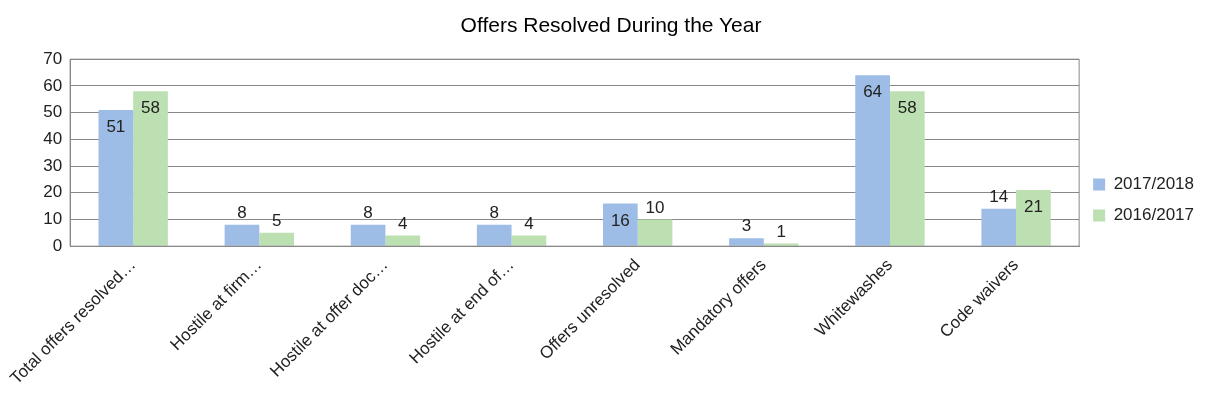 The height and width of the screenshot is (400, 1222). I want to click on data-label: 5, so click(276, 221).